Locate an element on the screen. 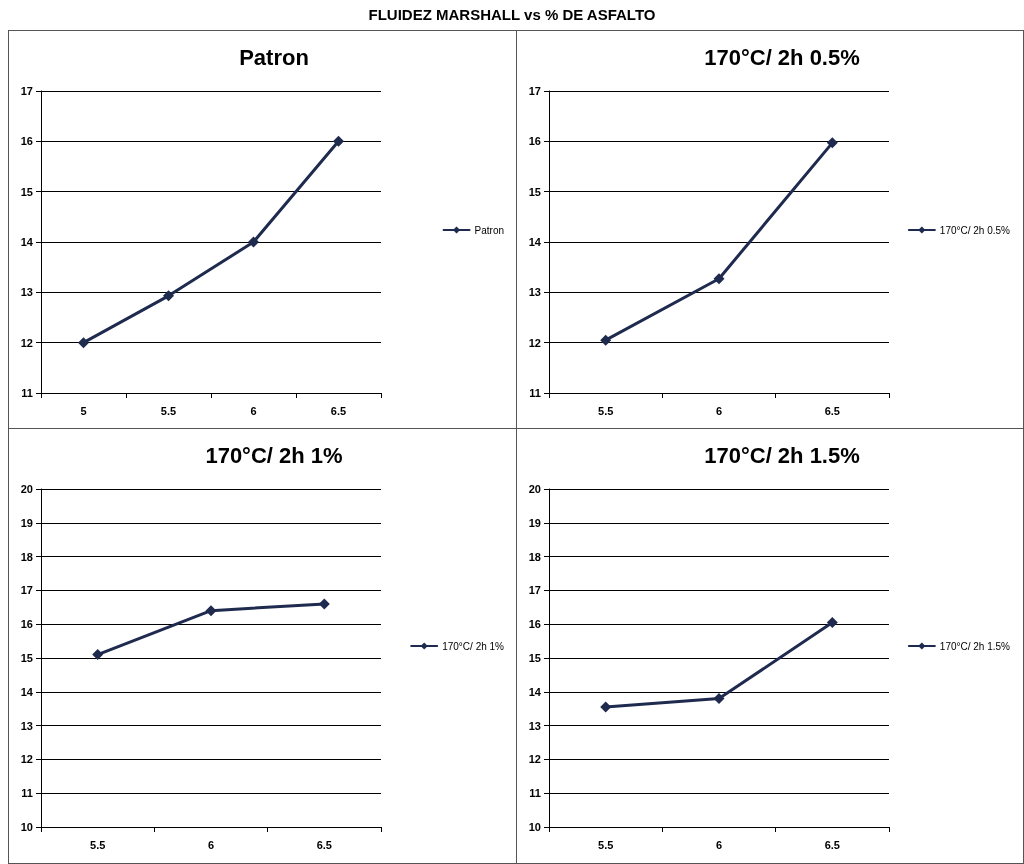 This screenshot has width=1024, height=864. legend-label: Patron is located at coordinates (489, 230).